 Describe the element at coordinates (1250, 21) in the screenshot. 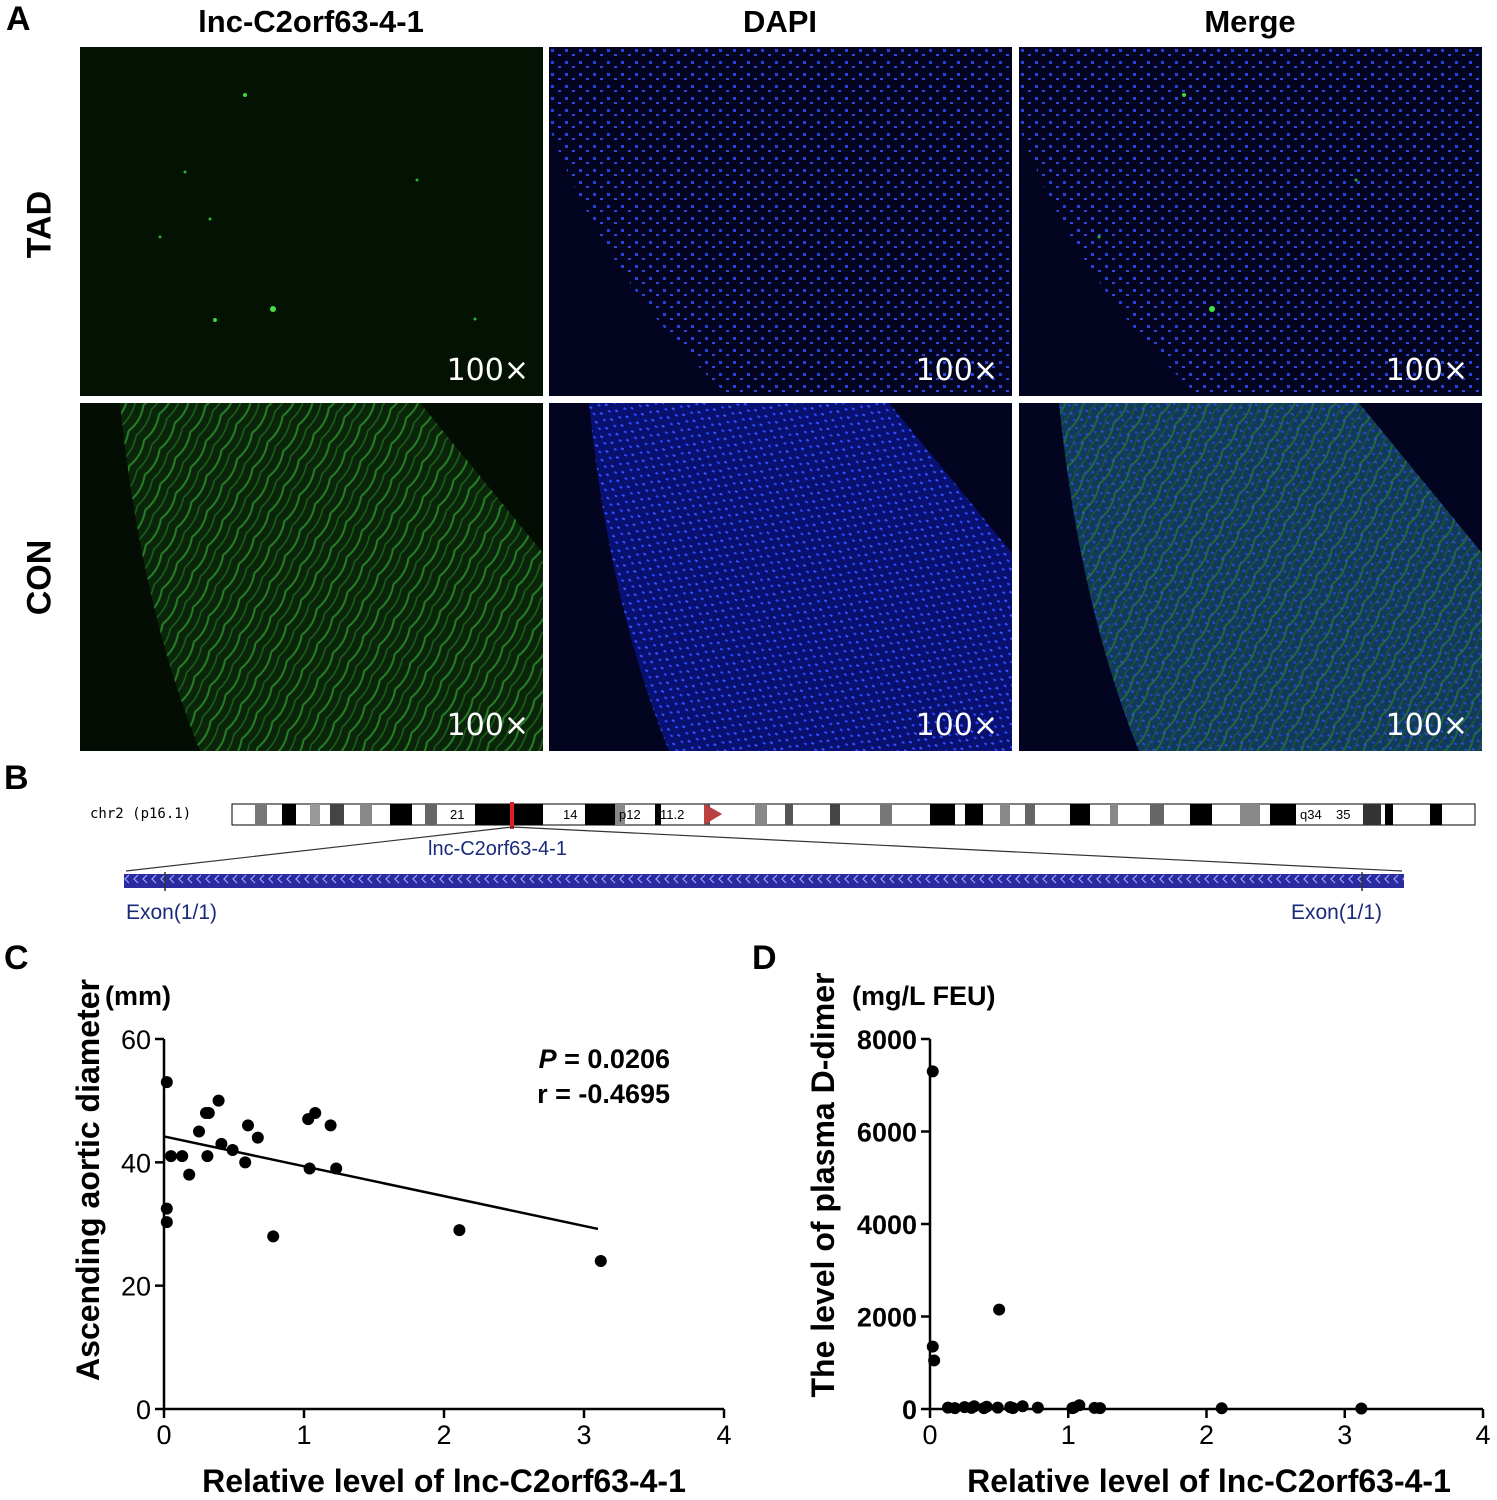

I see `column-title-merge: Merge` at that location.